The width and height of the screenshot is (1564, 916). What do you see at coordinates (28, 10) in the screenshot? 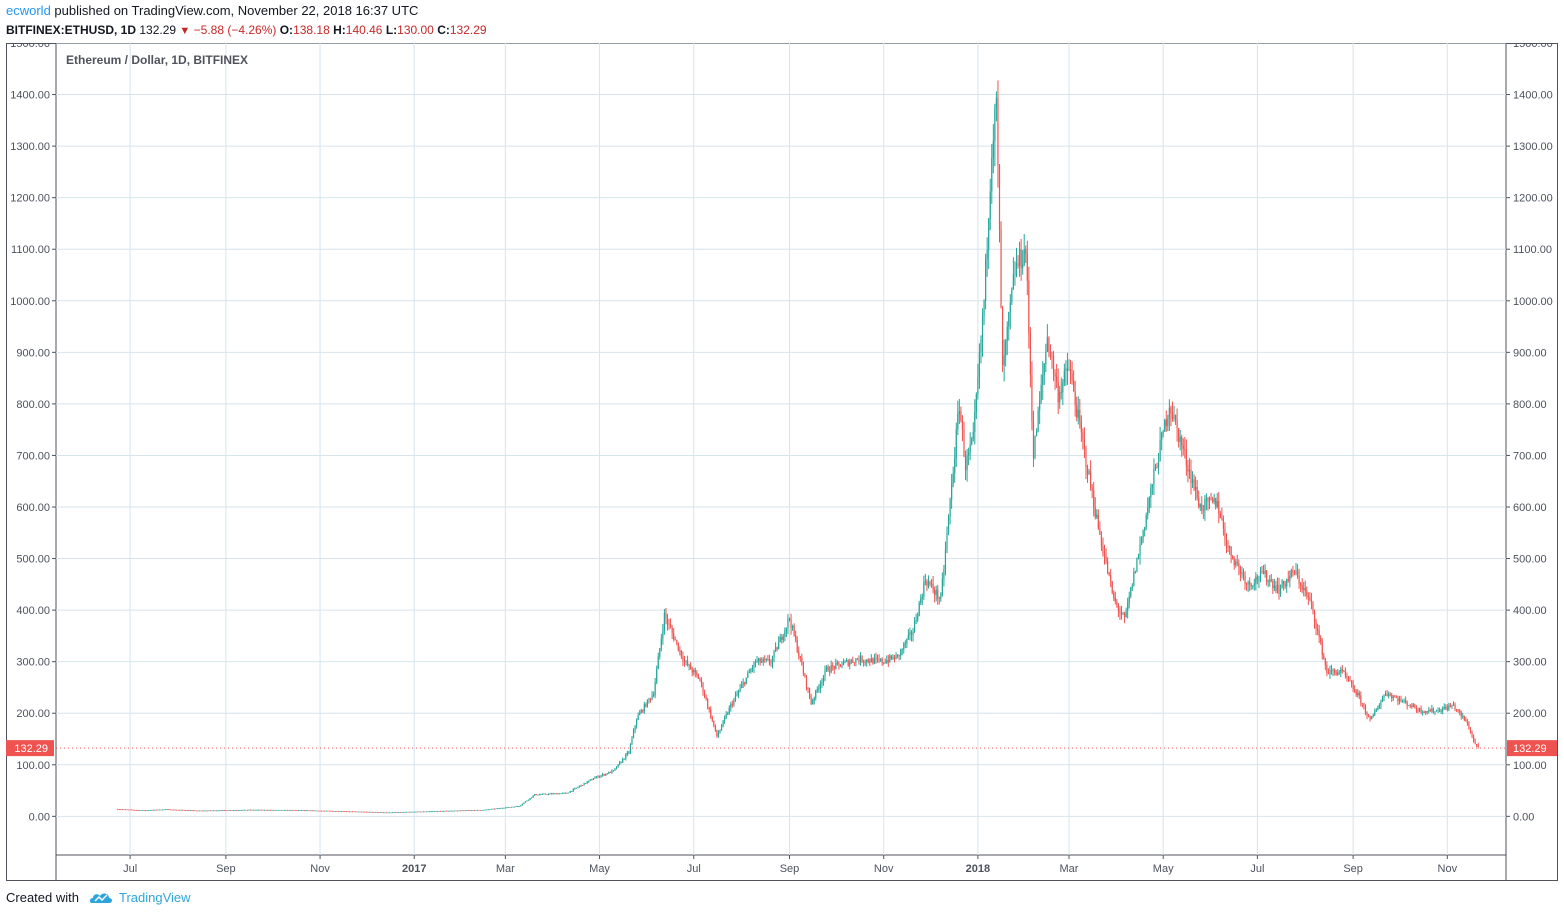
I see `author-link: ecworld` at bounding box center [28, 10].